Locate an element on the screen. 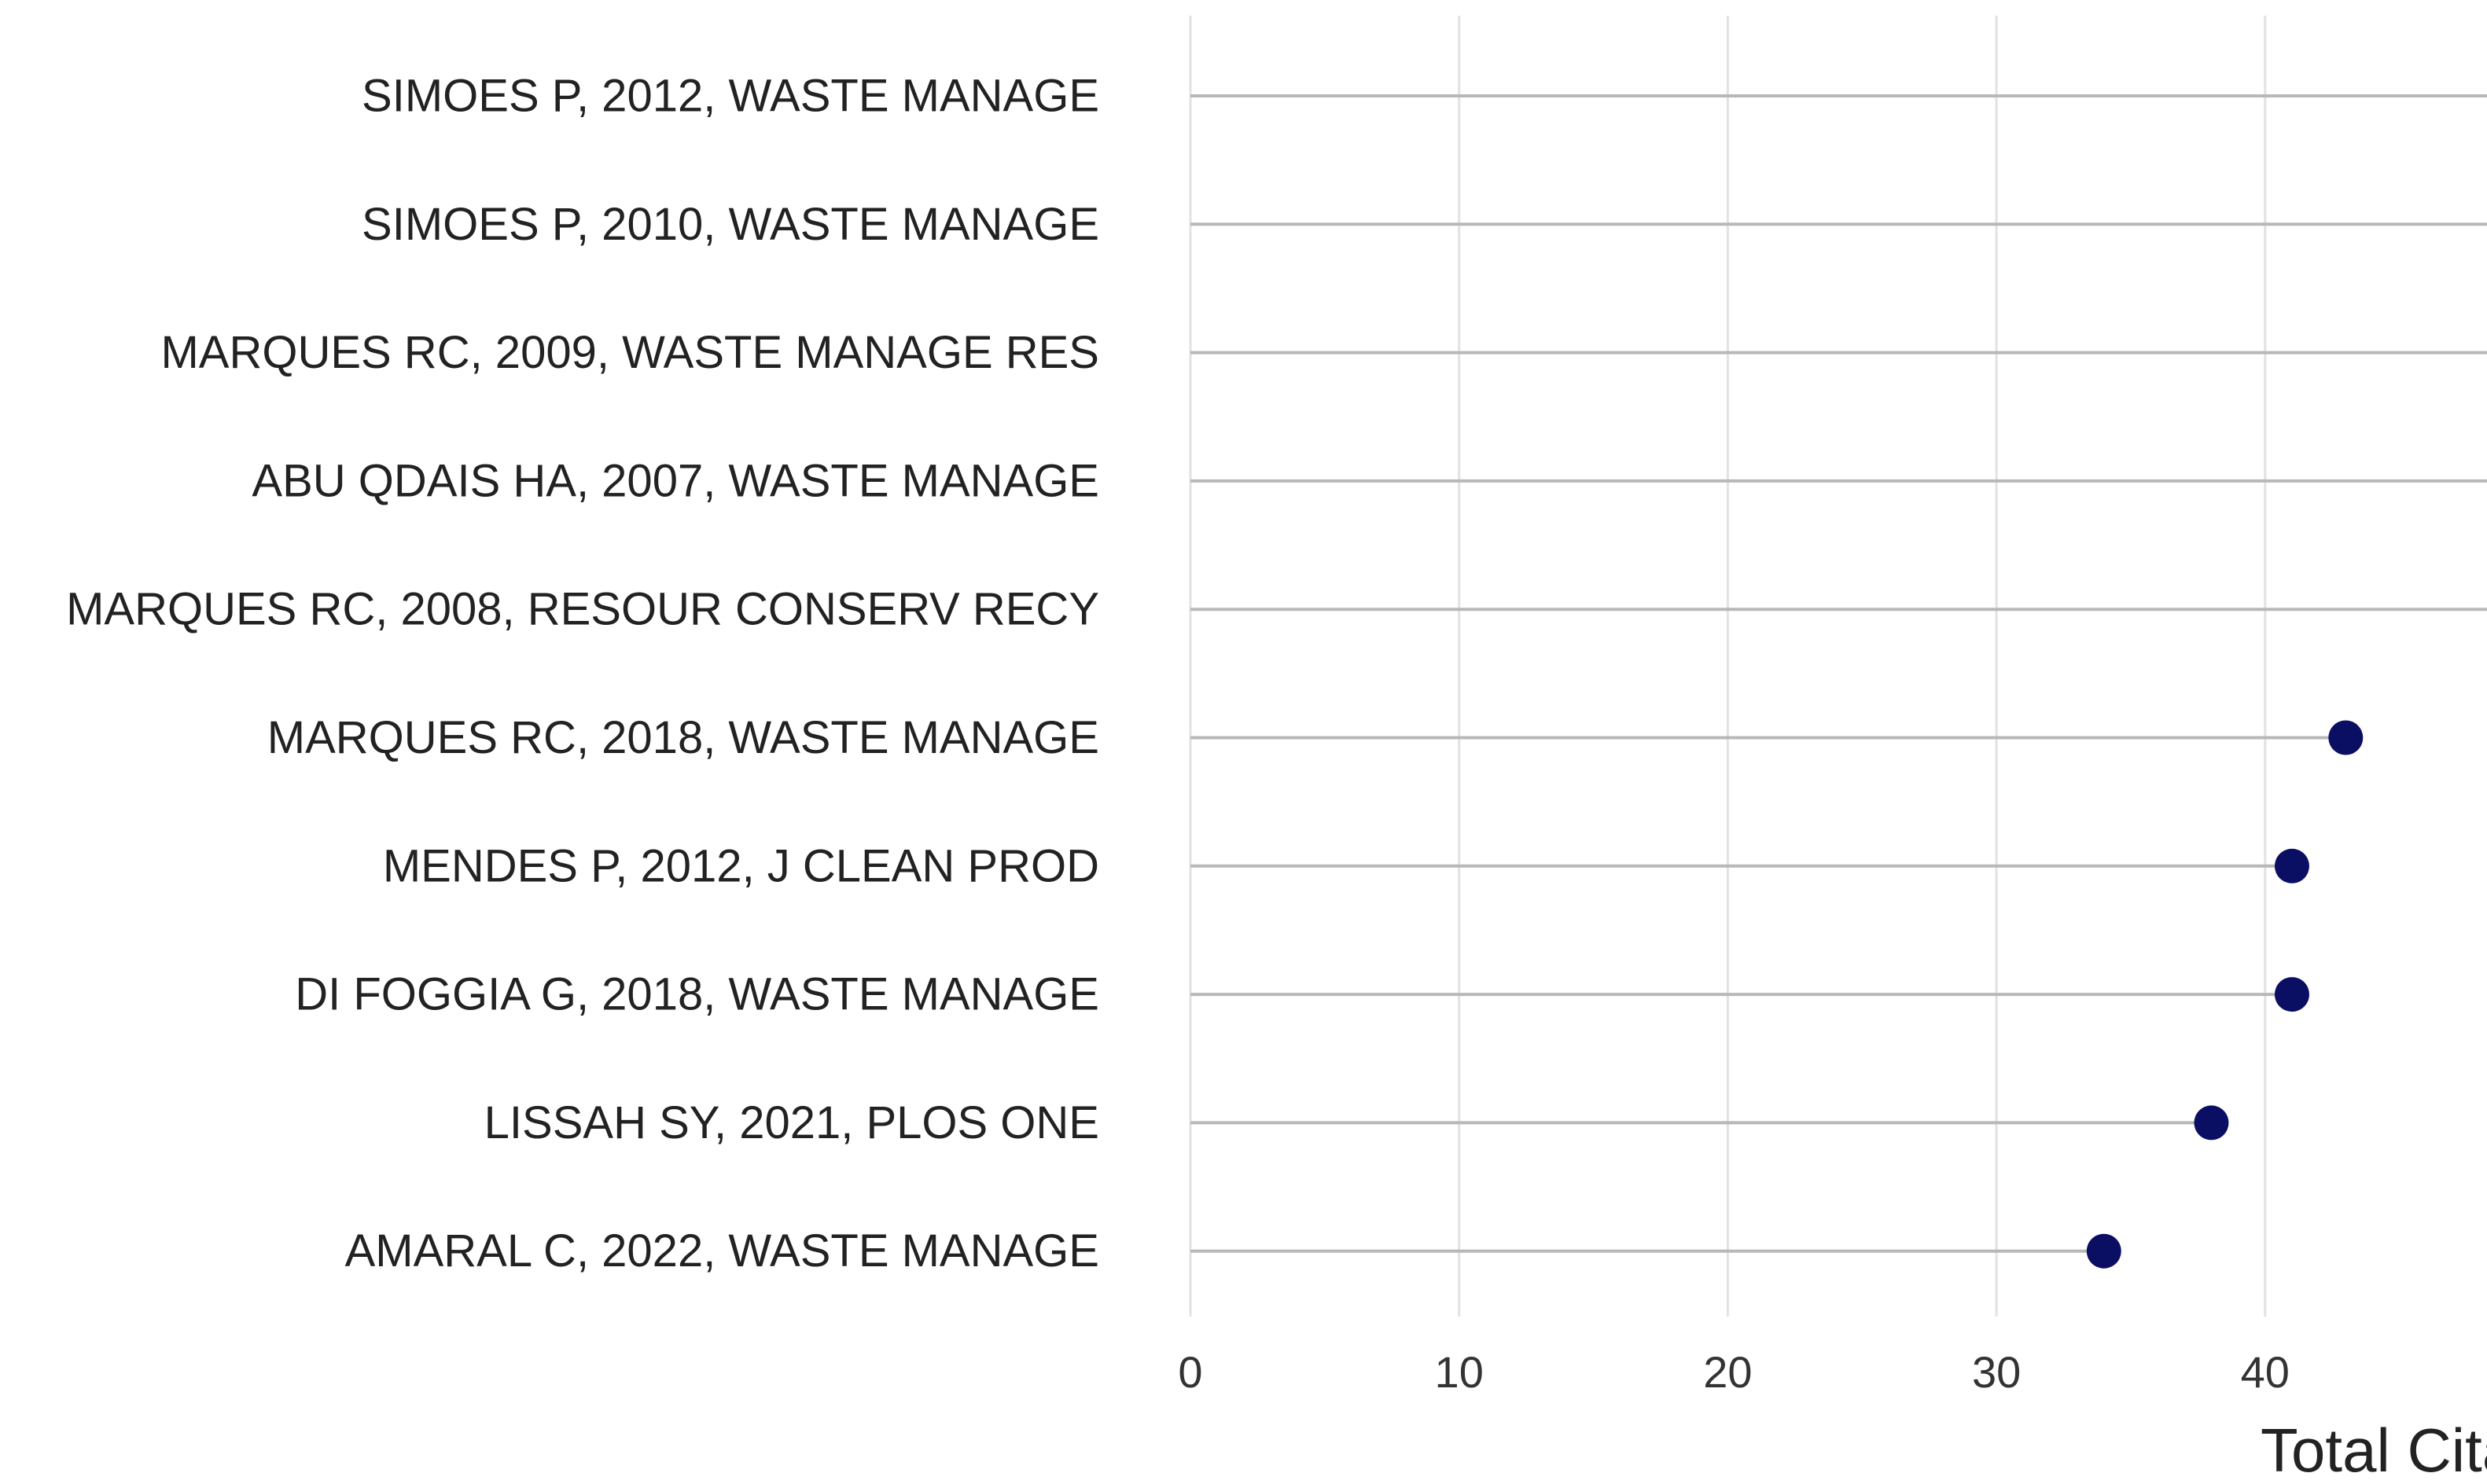  x-tick-label-10: 10 is located at coordinates (1459, 1372).